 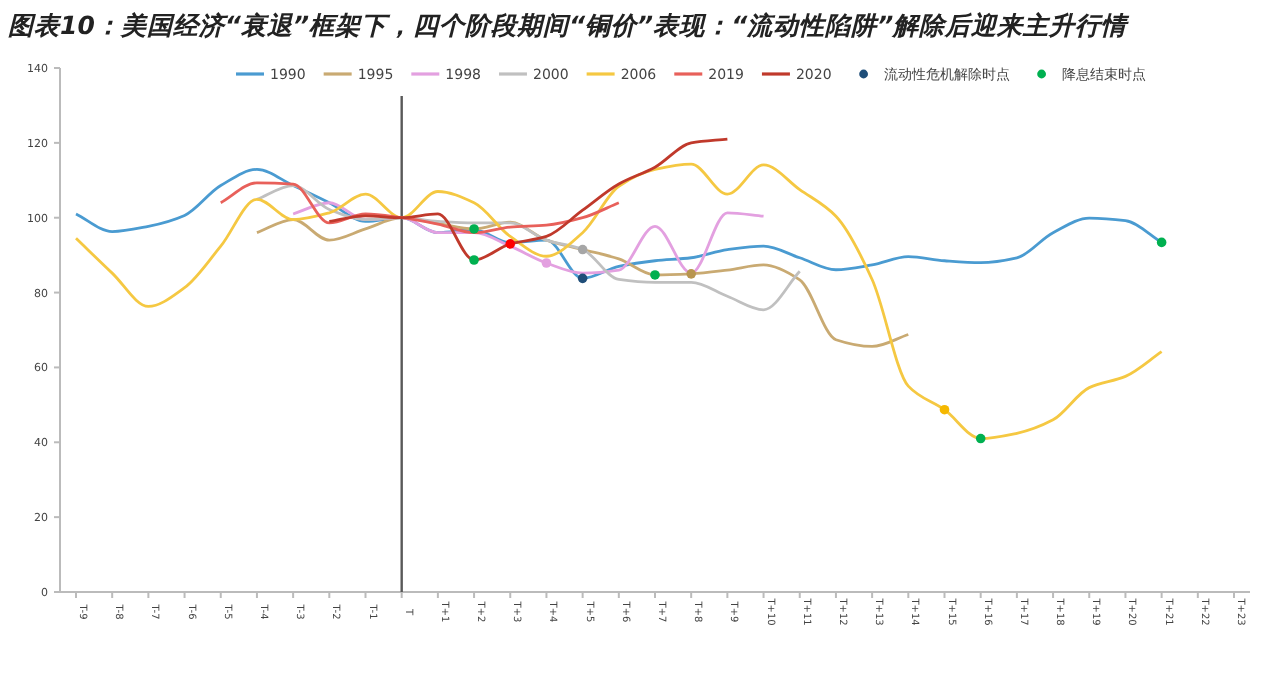 I want to click on chart-title: 图表10：美国经济“衰退”框架下，四个阶段期间“铜价”表现：“流动性陷阱”解除后迎来主升行情, so click(x=570, y=25).